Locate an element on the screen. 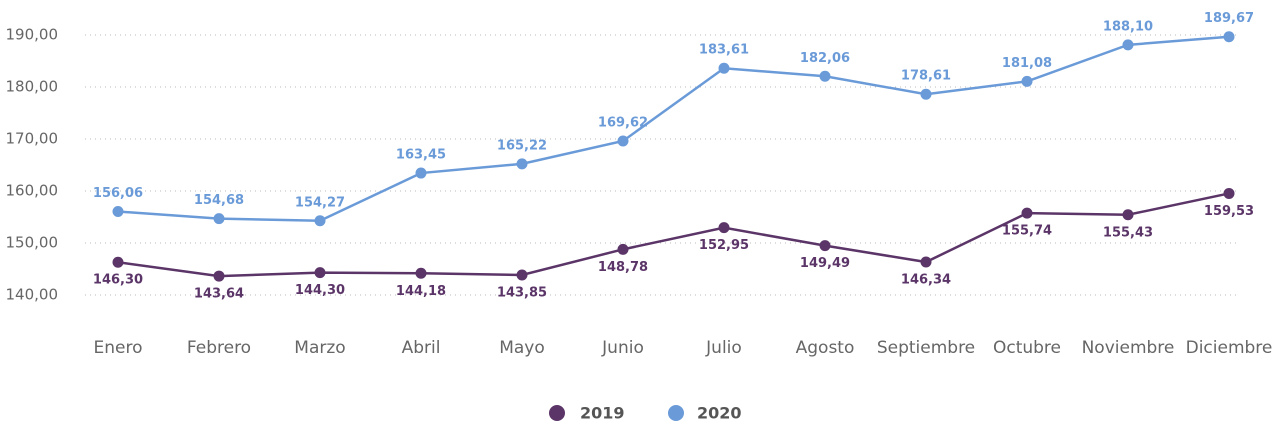 Image resolution: width=1274 pixels, height=425 pixels. data-label: 149,49 is located at coordinates (825, 263).